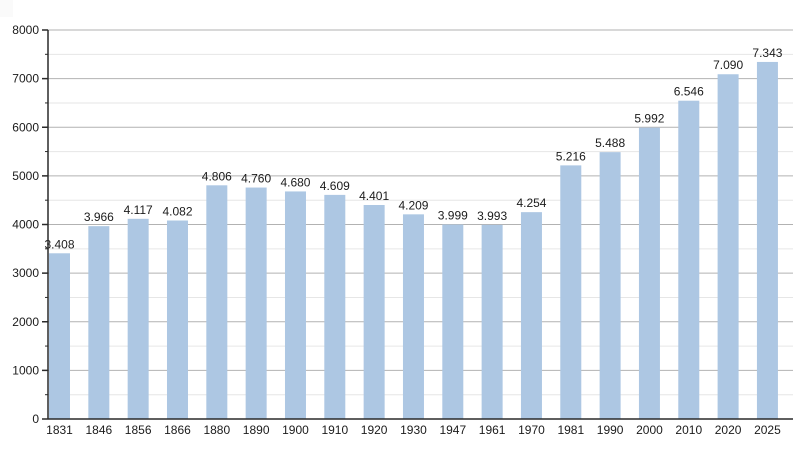 The image size is (800, 450). Describe the element at coordinates (571, 156) in the screenshot. I see `bar-value-label: 5.216` at that location.